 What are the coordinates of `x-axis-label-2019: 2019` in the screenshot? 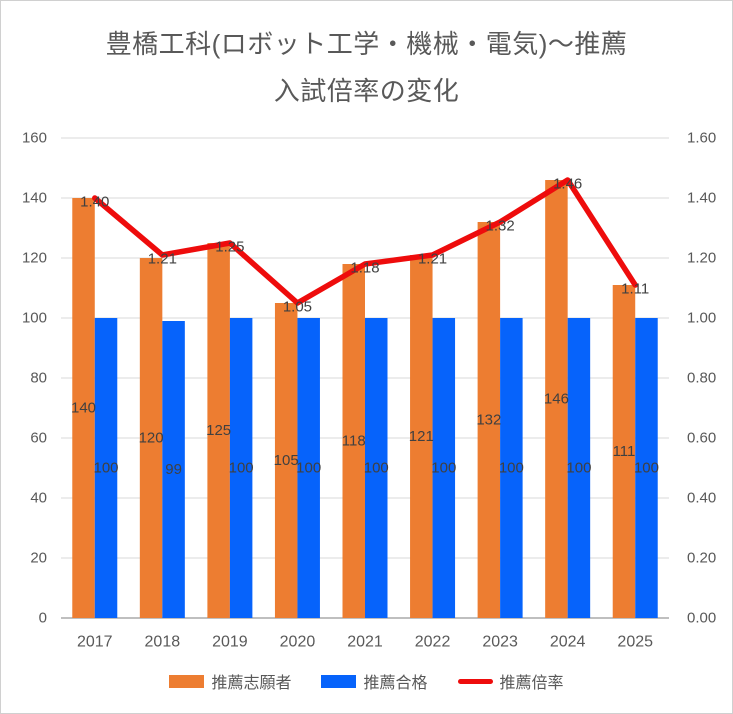 It's located at (230, 642).